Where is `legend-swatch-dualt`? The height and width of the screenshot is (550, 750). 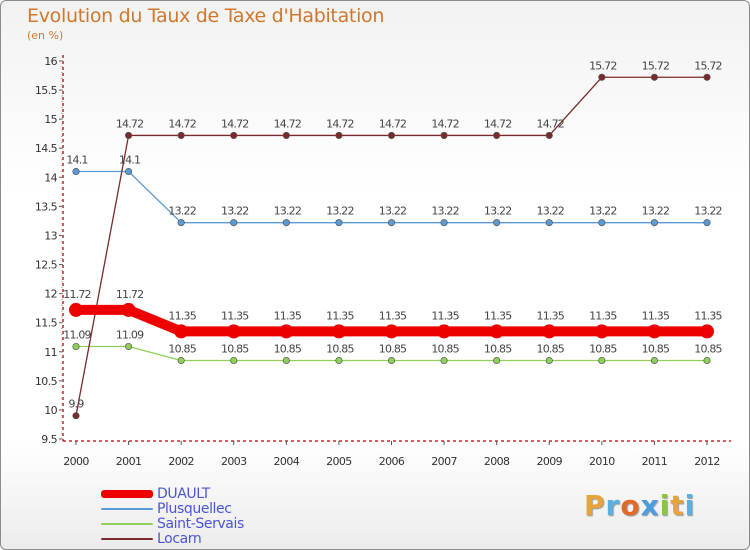 legend-swatch-dualt is located at coordinates (127, 493).